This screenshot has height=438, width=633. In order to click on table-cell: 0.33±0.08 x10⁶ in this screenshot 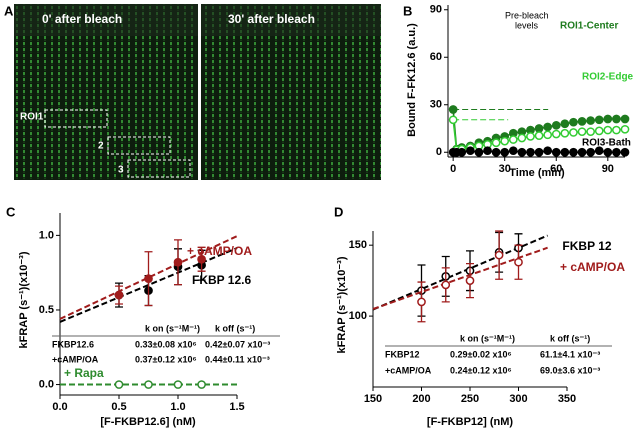, I will do `click(166, 344)`.